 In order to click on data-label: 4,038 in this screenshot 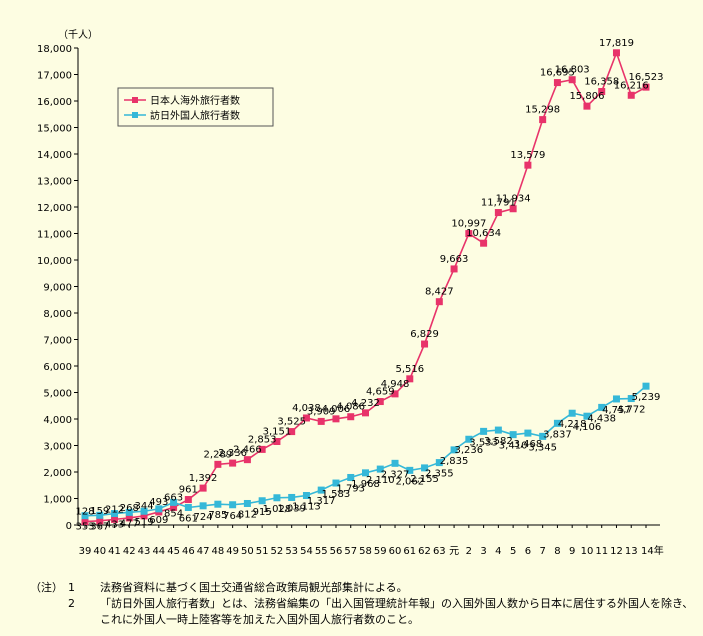, I will do `click(306, 408)`.